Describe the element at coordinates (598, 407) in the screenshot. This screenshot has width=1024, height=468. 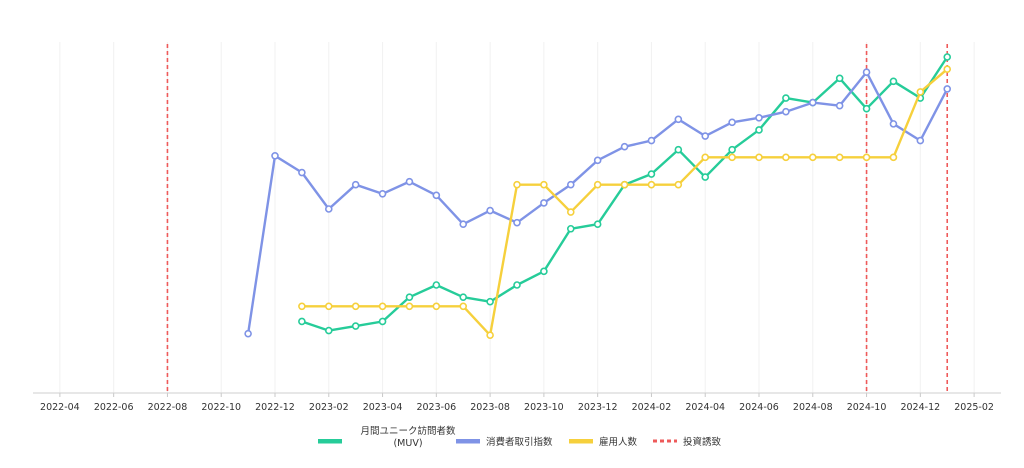
I see `x-tick-label: 2023-12` at that location.